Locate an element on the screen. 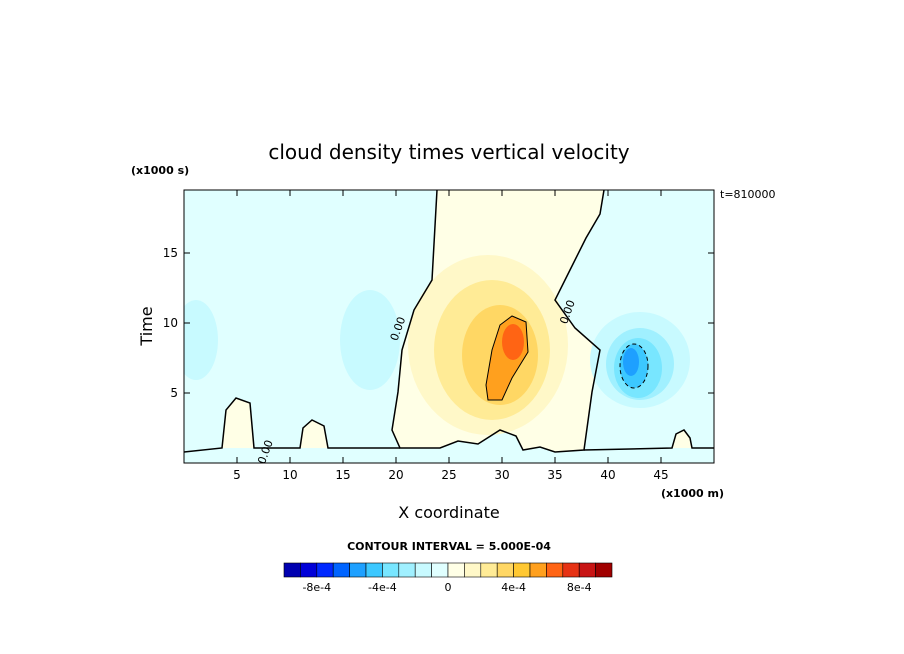 This screenshot has width=904, height=654. colorbar-tick-label: 0 is located at coordinates (448, 587).